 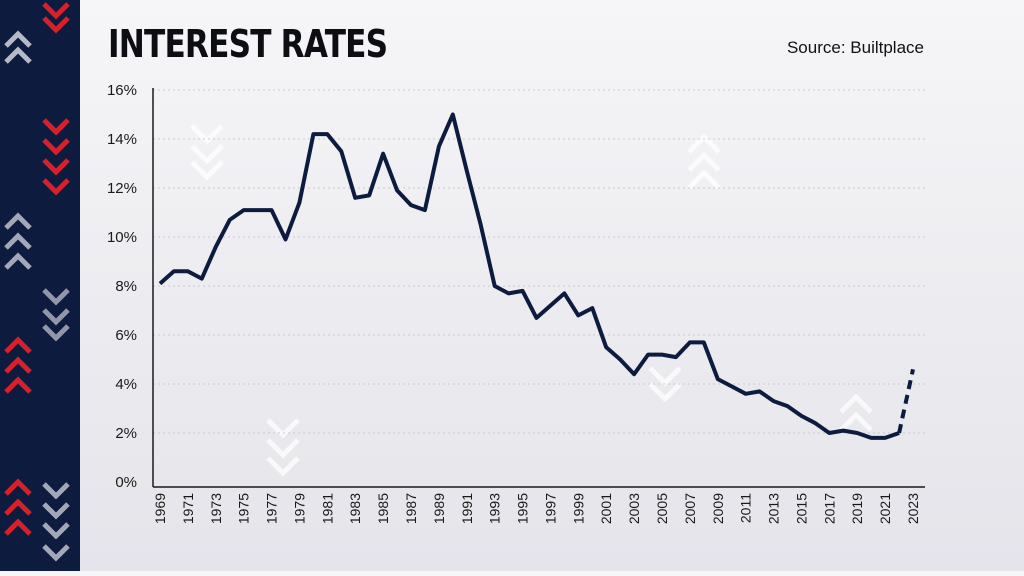 What do you see at coordinates (774, 508) in the screenshot?
I see `x-tick-label: 2013` at bounding box center [774, 508].